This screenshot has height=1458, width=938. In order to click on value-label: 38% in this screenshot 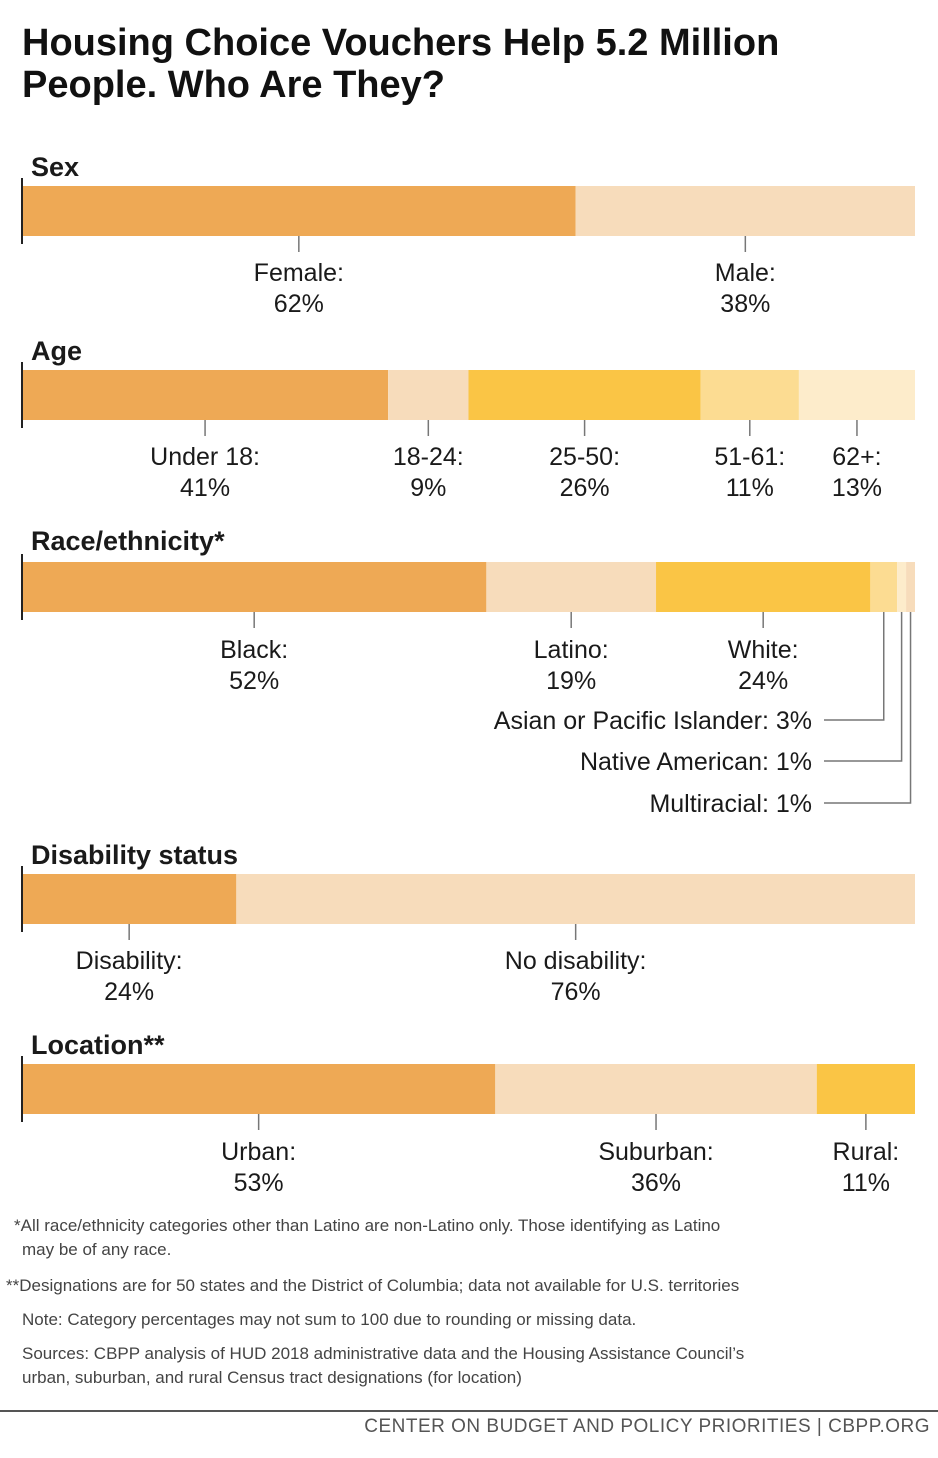, I will do `click(745, 304)`.